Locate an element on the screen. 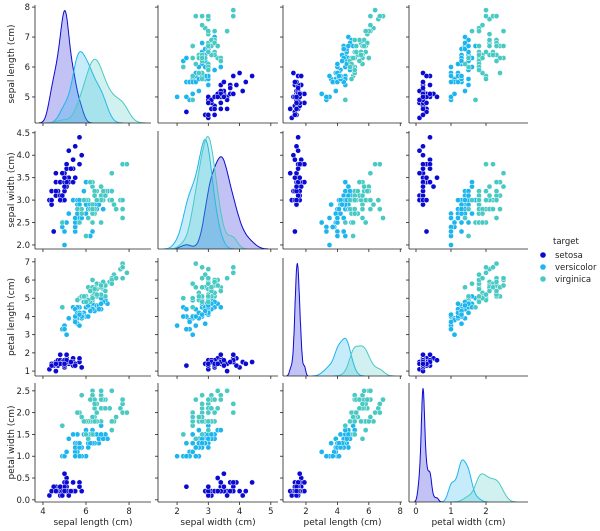 The image size is (600, 531). y-tick-label: 6 is located at coordinates (27, 68).